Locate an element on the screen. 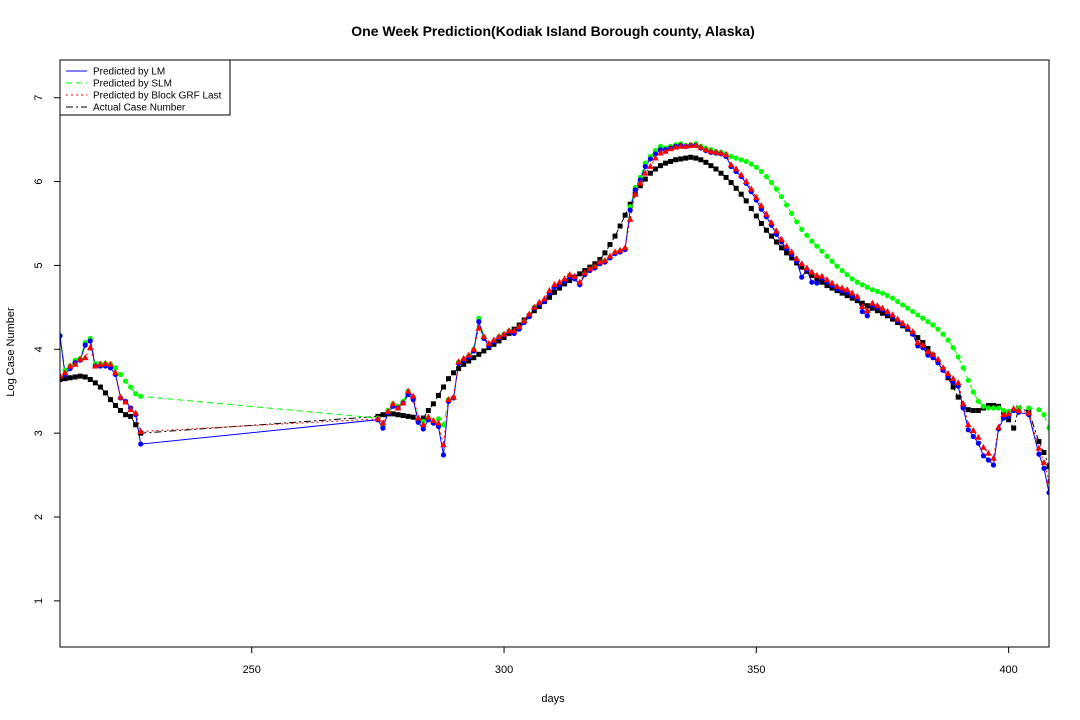  legend-label: Predicted by Block GRF Last is located at coordinates (157, 96).